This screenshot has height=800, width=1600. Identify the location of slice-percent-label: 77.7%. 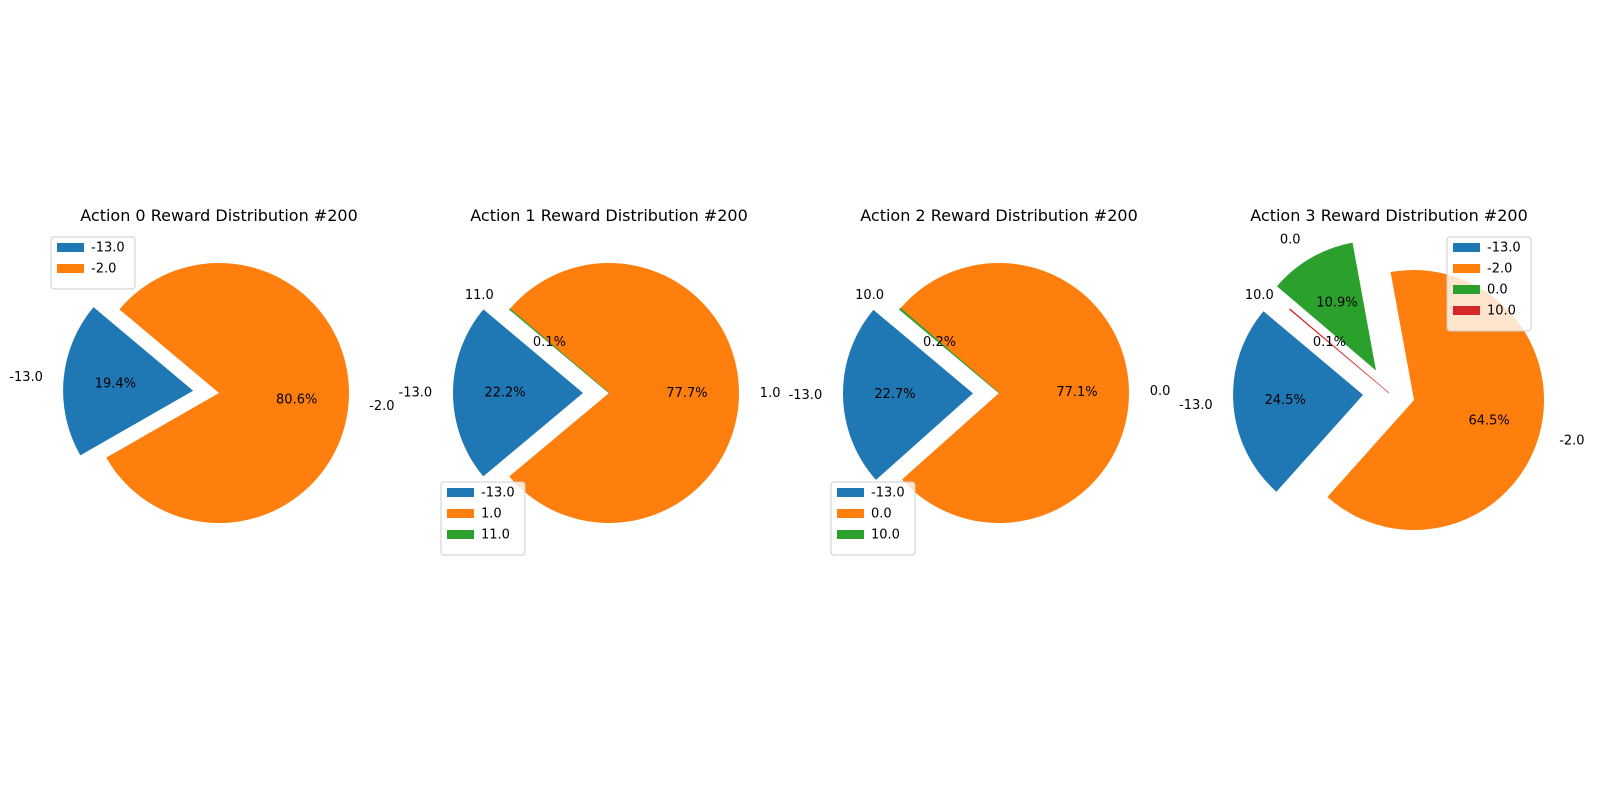
(686, 393).